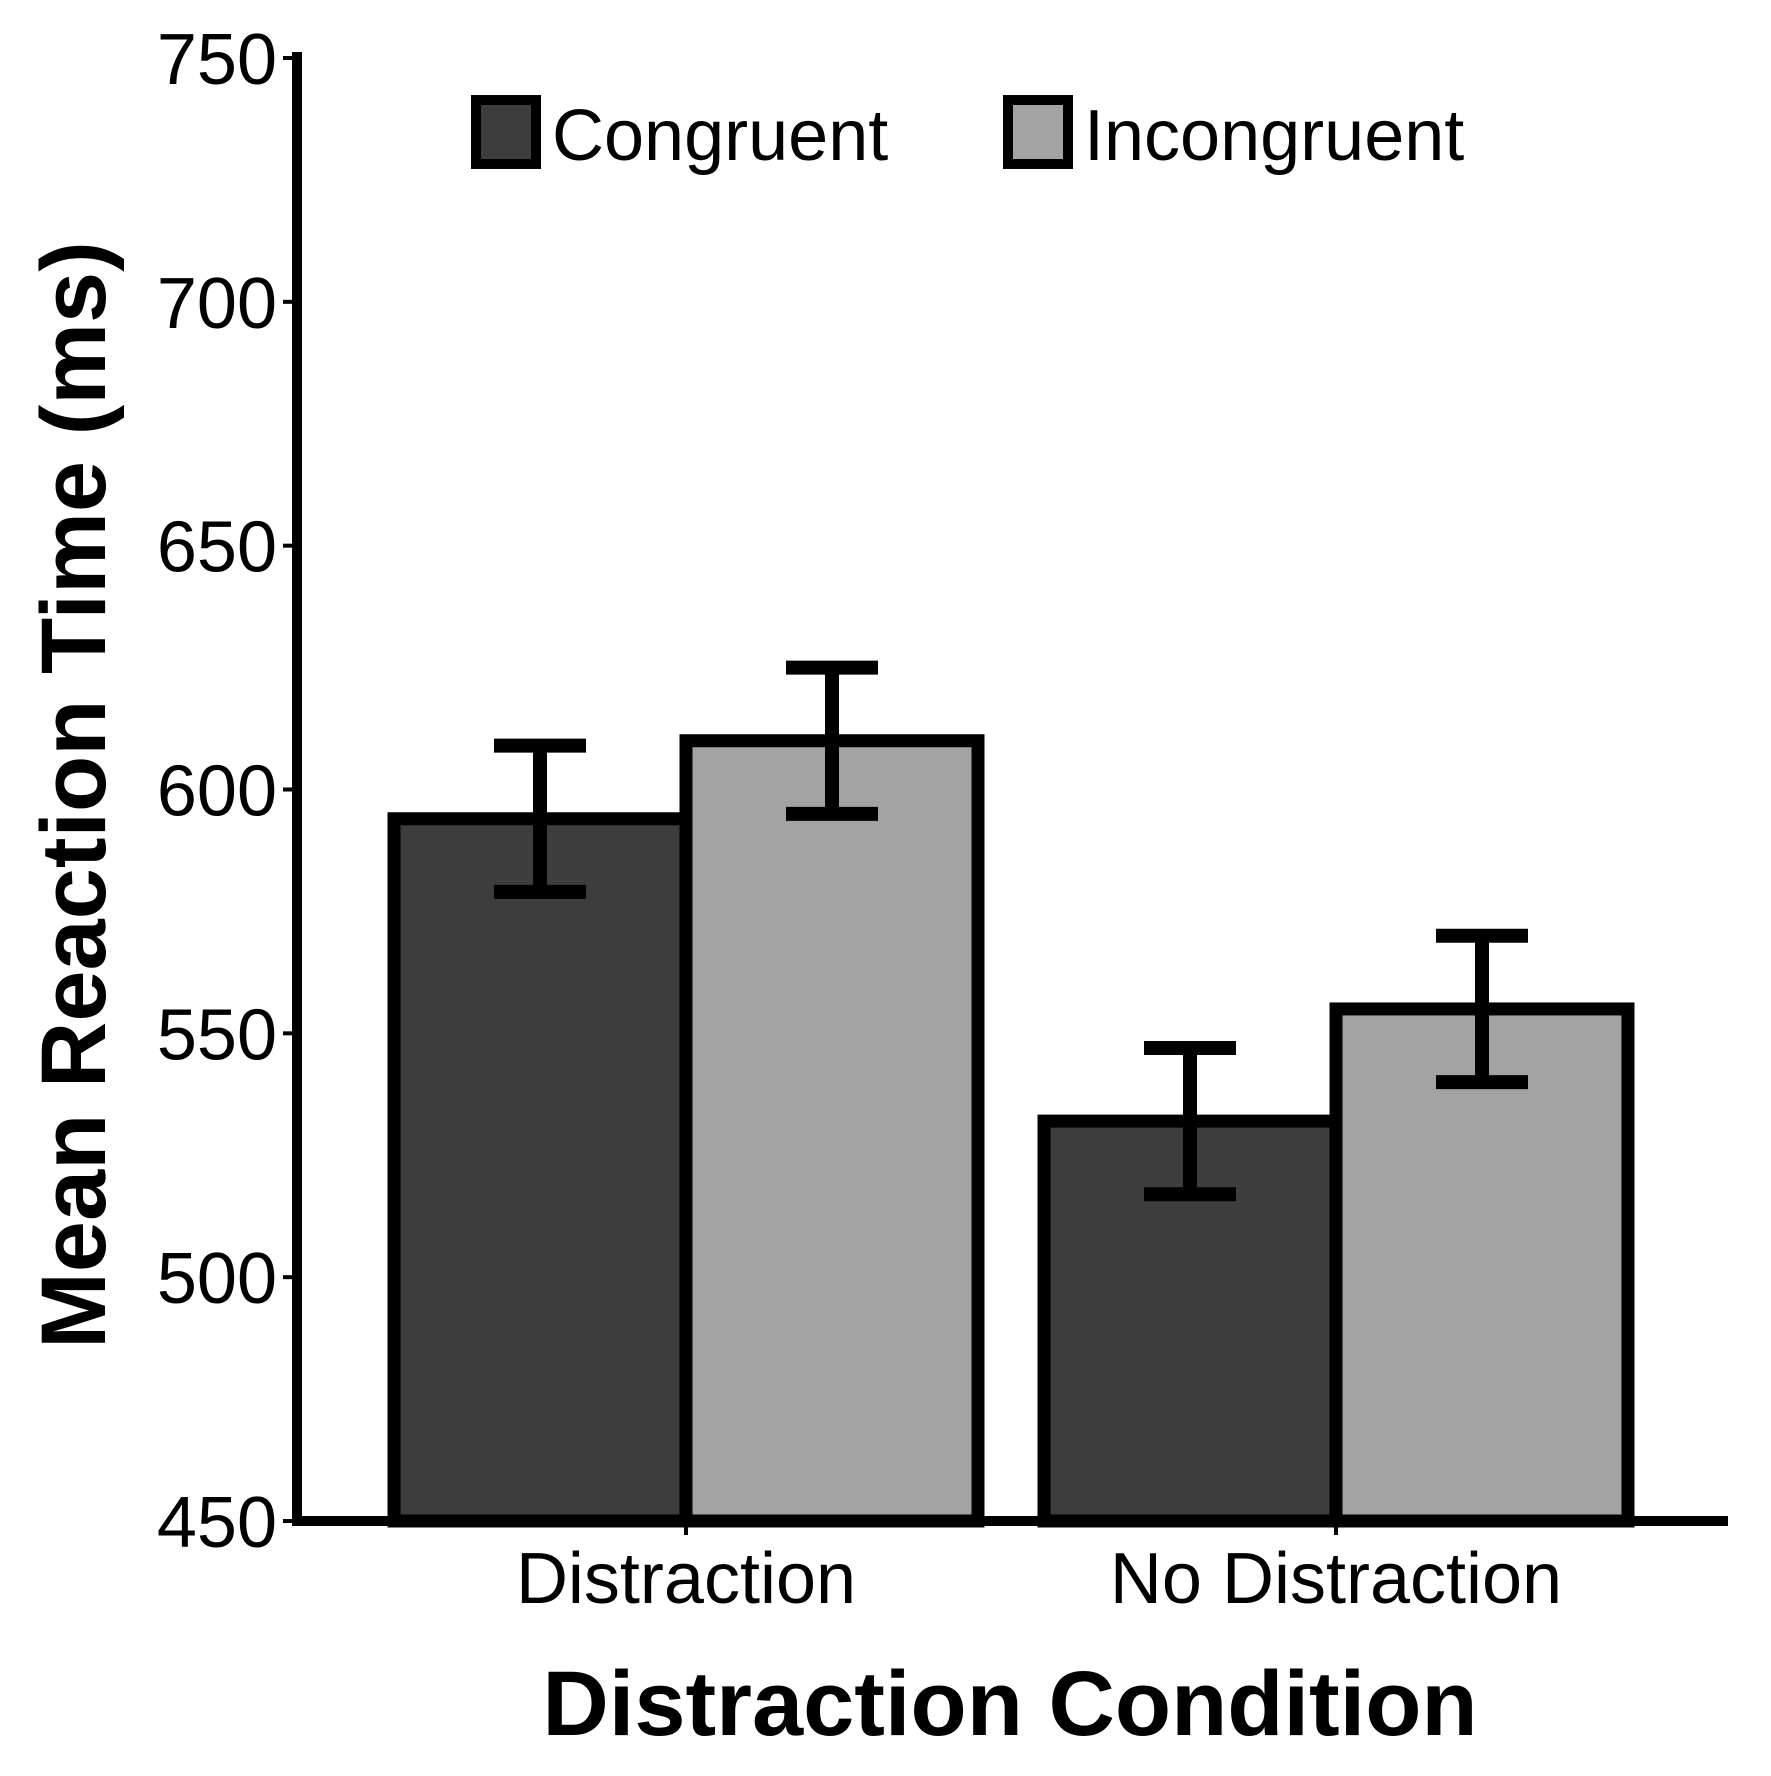  What do you see at coordinates (686, 1579) in the screenshot?
I see `x-tick-label: Distraction` at bounding box center [686, 1579].